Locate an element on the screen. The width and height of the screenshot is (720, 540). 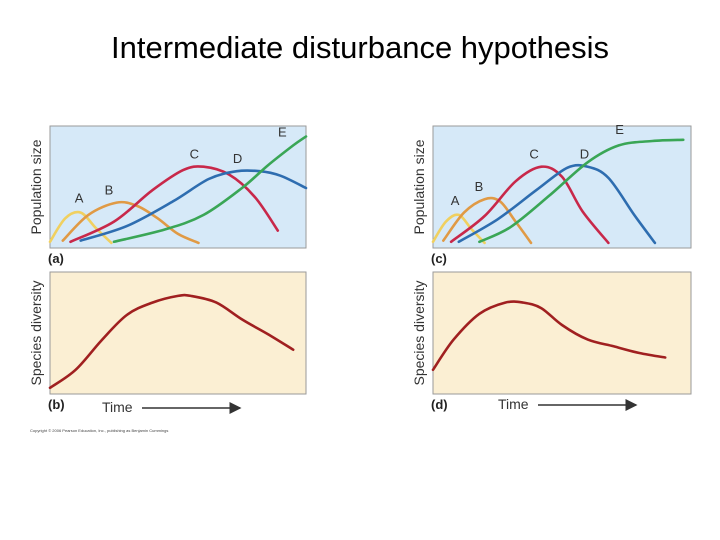
chart-panel-d: Species diversity (d) Time is located at coordinates (551, 341).